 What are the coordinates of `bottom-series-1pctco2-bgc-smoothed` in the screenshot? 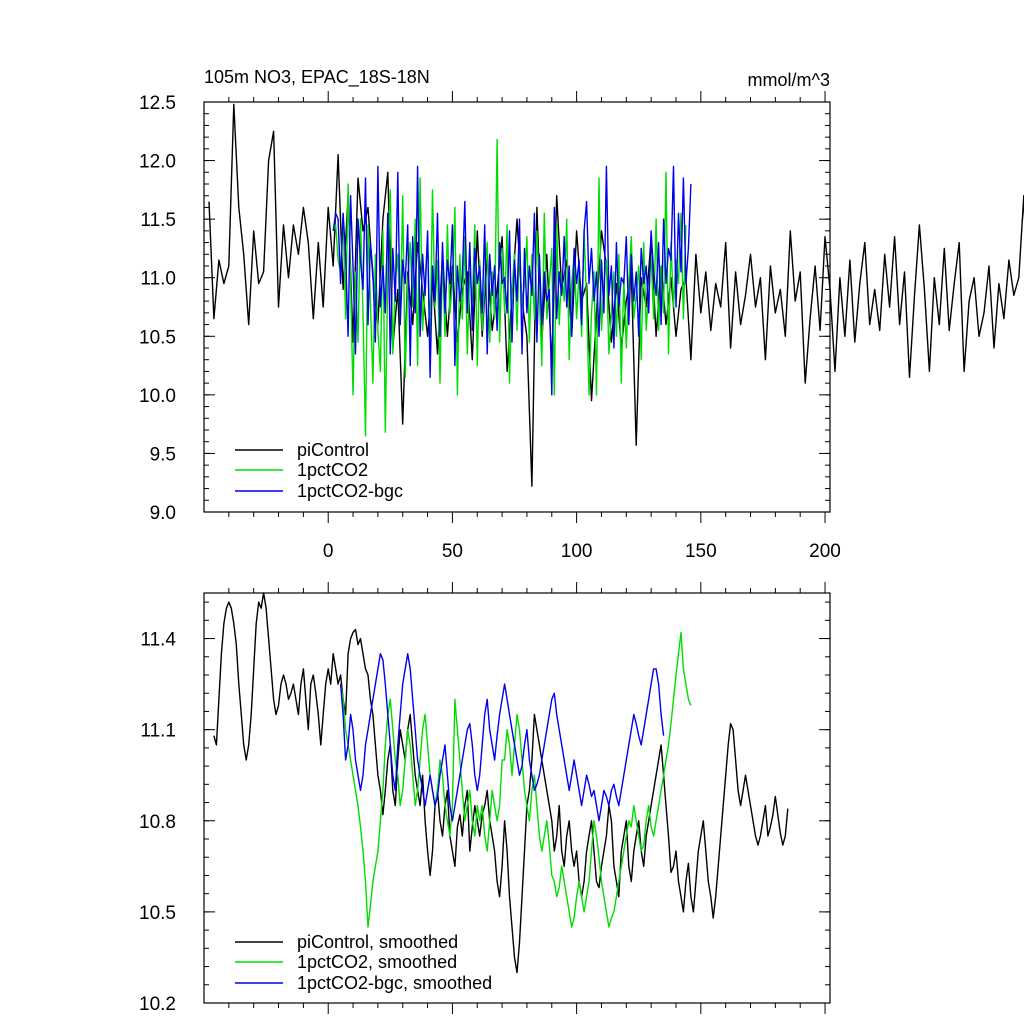 It's located at (502, 737).